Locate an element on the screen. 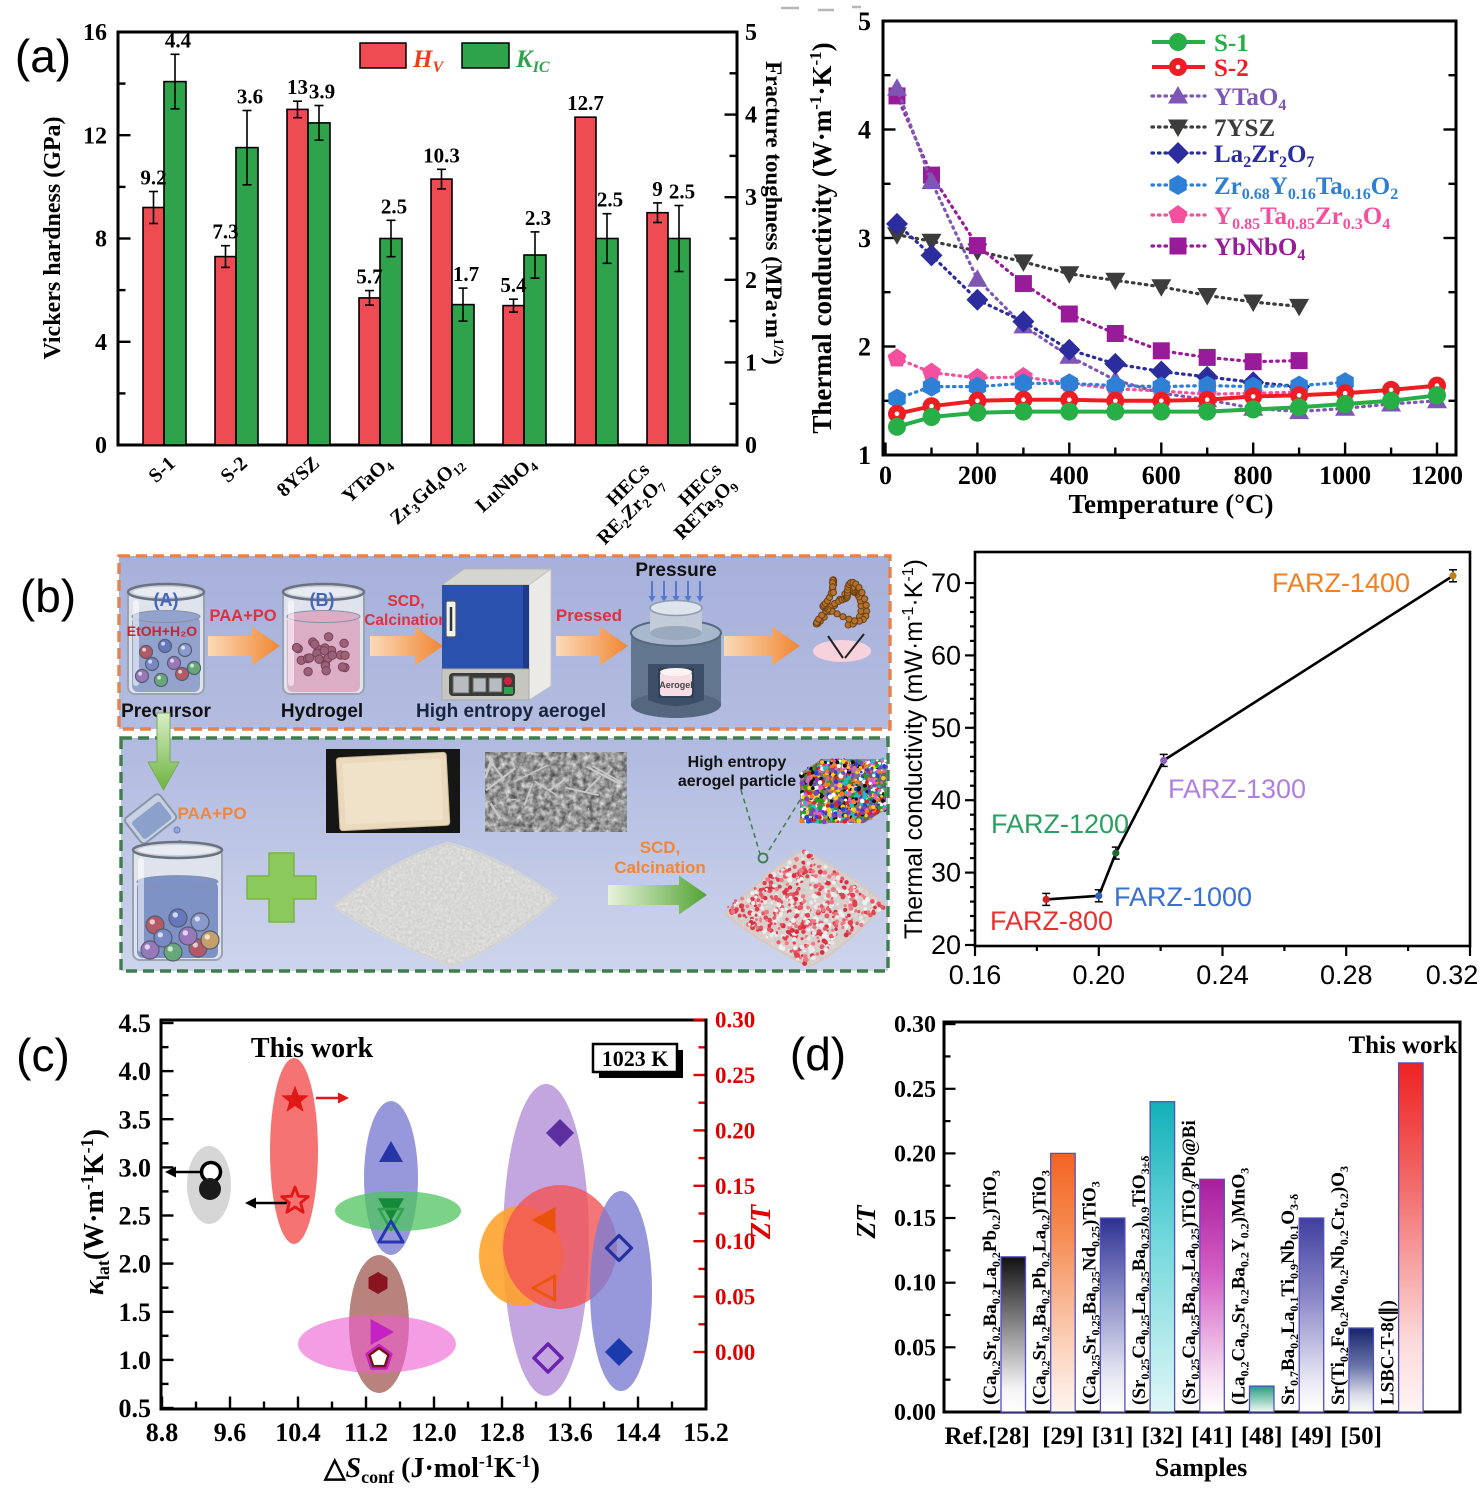 Image resolution: width=1480 pixels, height=1491 pixels. svg-text: [49] is located at coordinates (1312, 1436).